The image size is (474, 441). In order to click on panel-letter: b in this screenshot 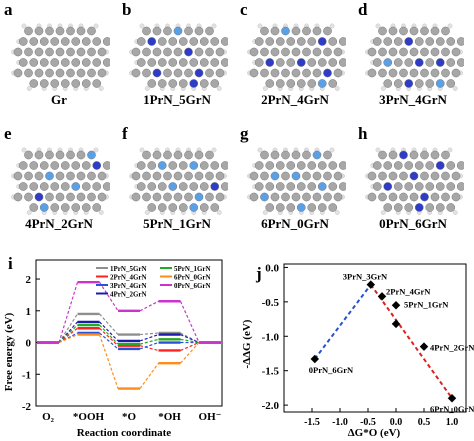, I will do `click(127, 9)`.